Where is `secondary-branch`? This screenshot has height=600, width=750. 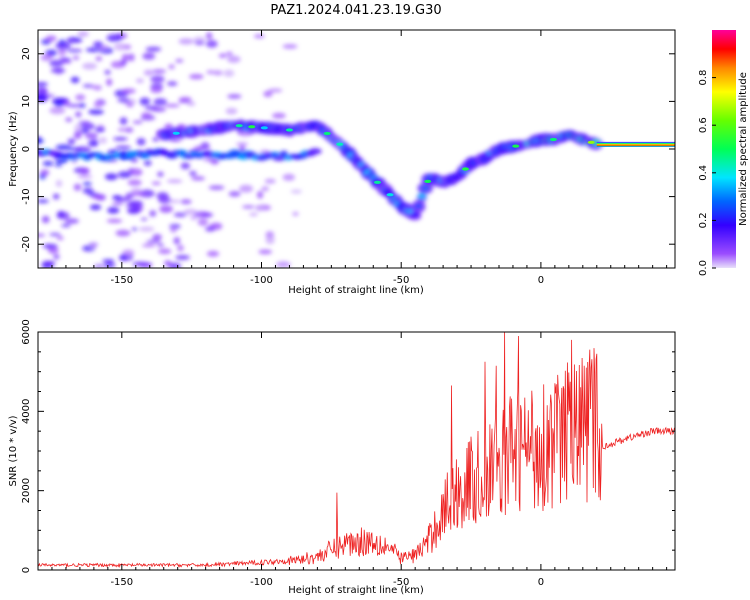 secondary-branch is located at coordinates (180, 155).